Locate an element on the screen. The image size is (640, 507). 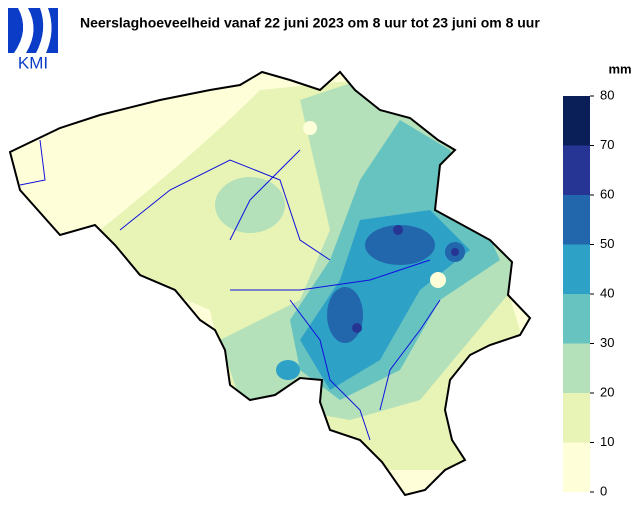
legend-tick-label: 30 is located at coordinates (607, 342).